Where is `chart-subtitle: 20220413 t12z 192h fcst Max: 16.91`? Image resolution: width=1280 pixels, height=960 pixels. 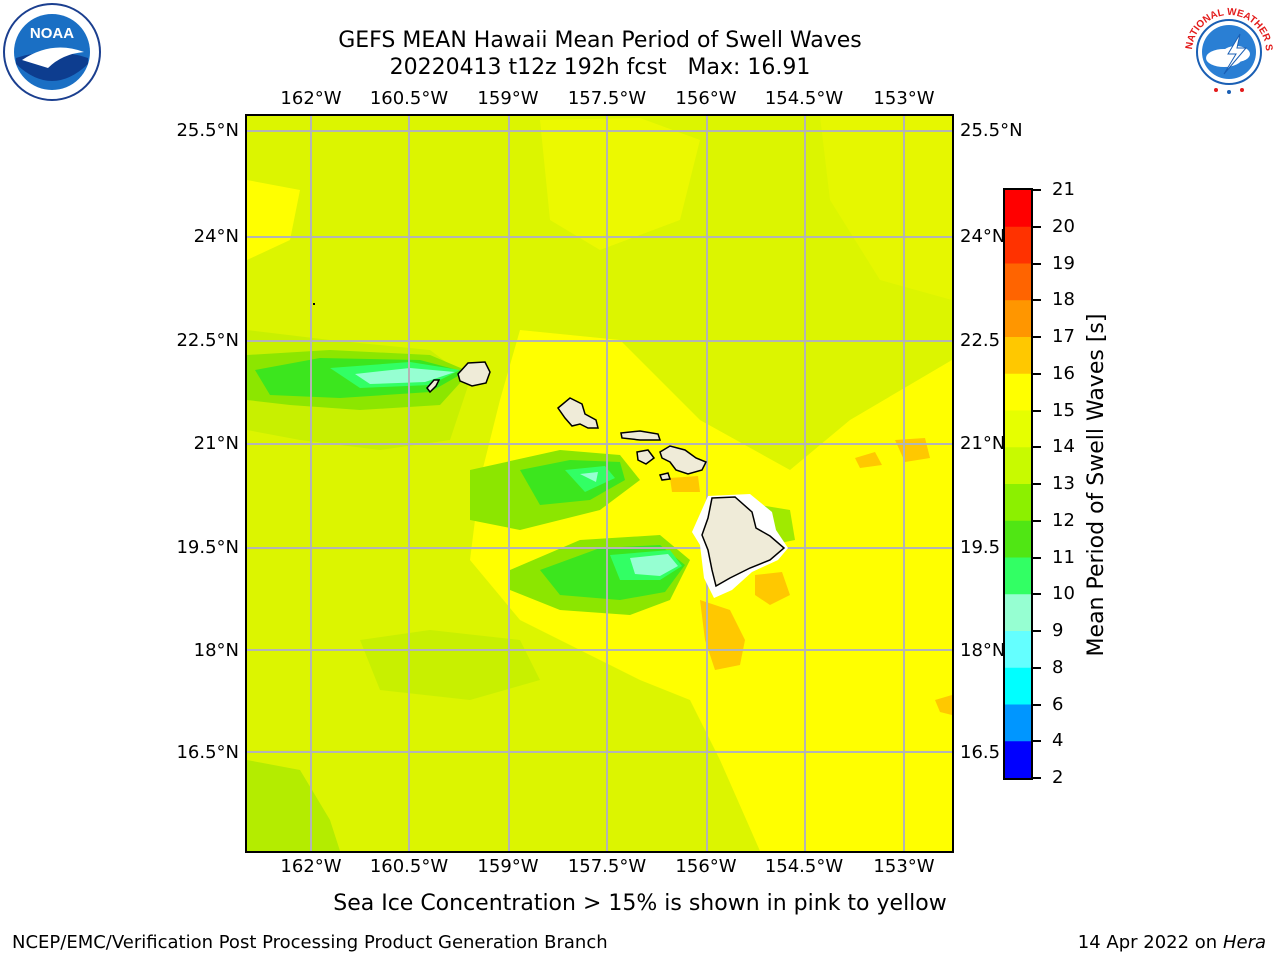 chart-subtitle: 20220413 t12z 192h fcst Max: 16.91 is located at coordinates (600, 67).